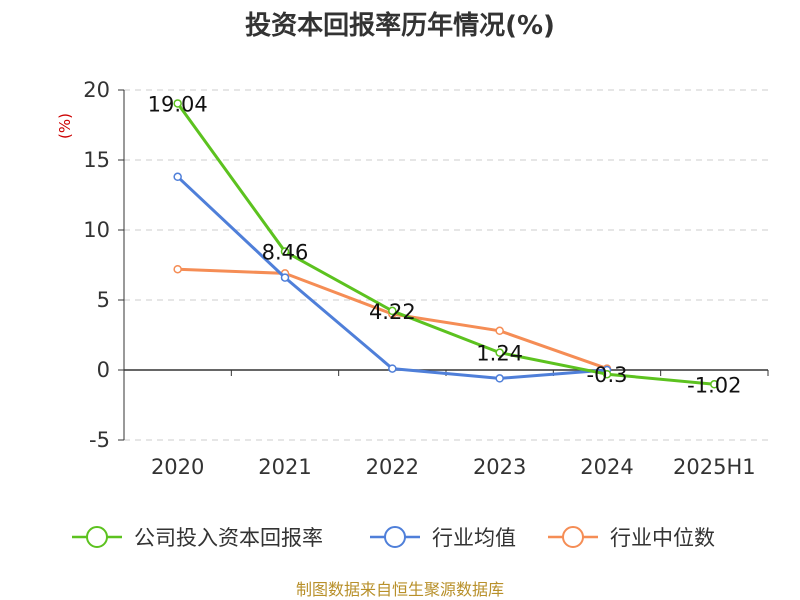 This screenshot has width=800, height=600. What do you see at coordinates (400, 589) in the screenshot?
I see `source-note: 制图数据来自恒生聚源数据库` at bounding box center [400, 589].